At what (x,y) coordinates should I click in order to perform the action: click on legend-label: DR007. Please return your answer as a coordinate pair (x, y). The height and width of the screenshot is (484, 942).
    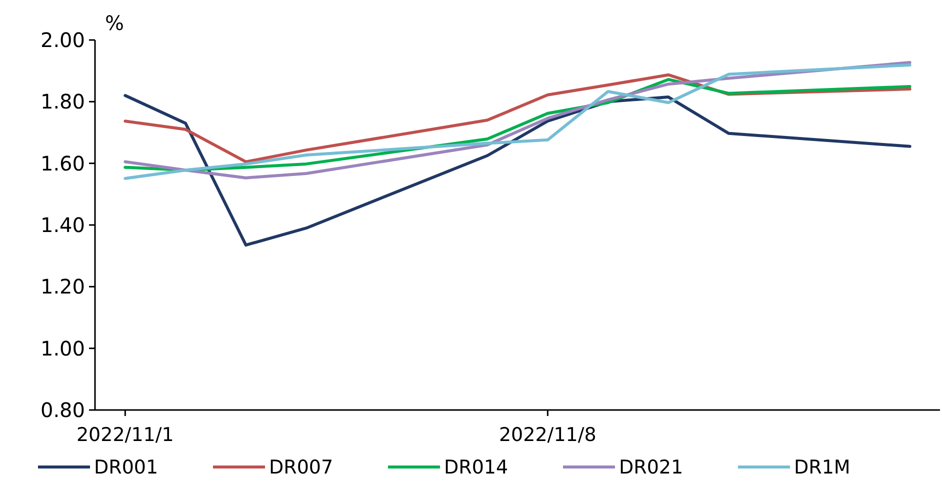
    Looking at the image, I should click on (301, 467).